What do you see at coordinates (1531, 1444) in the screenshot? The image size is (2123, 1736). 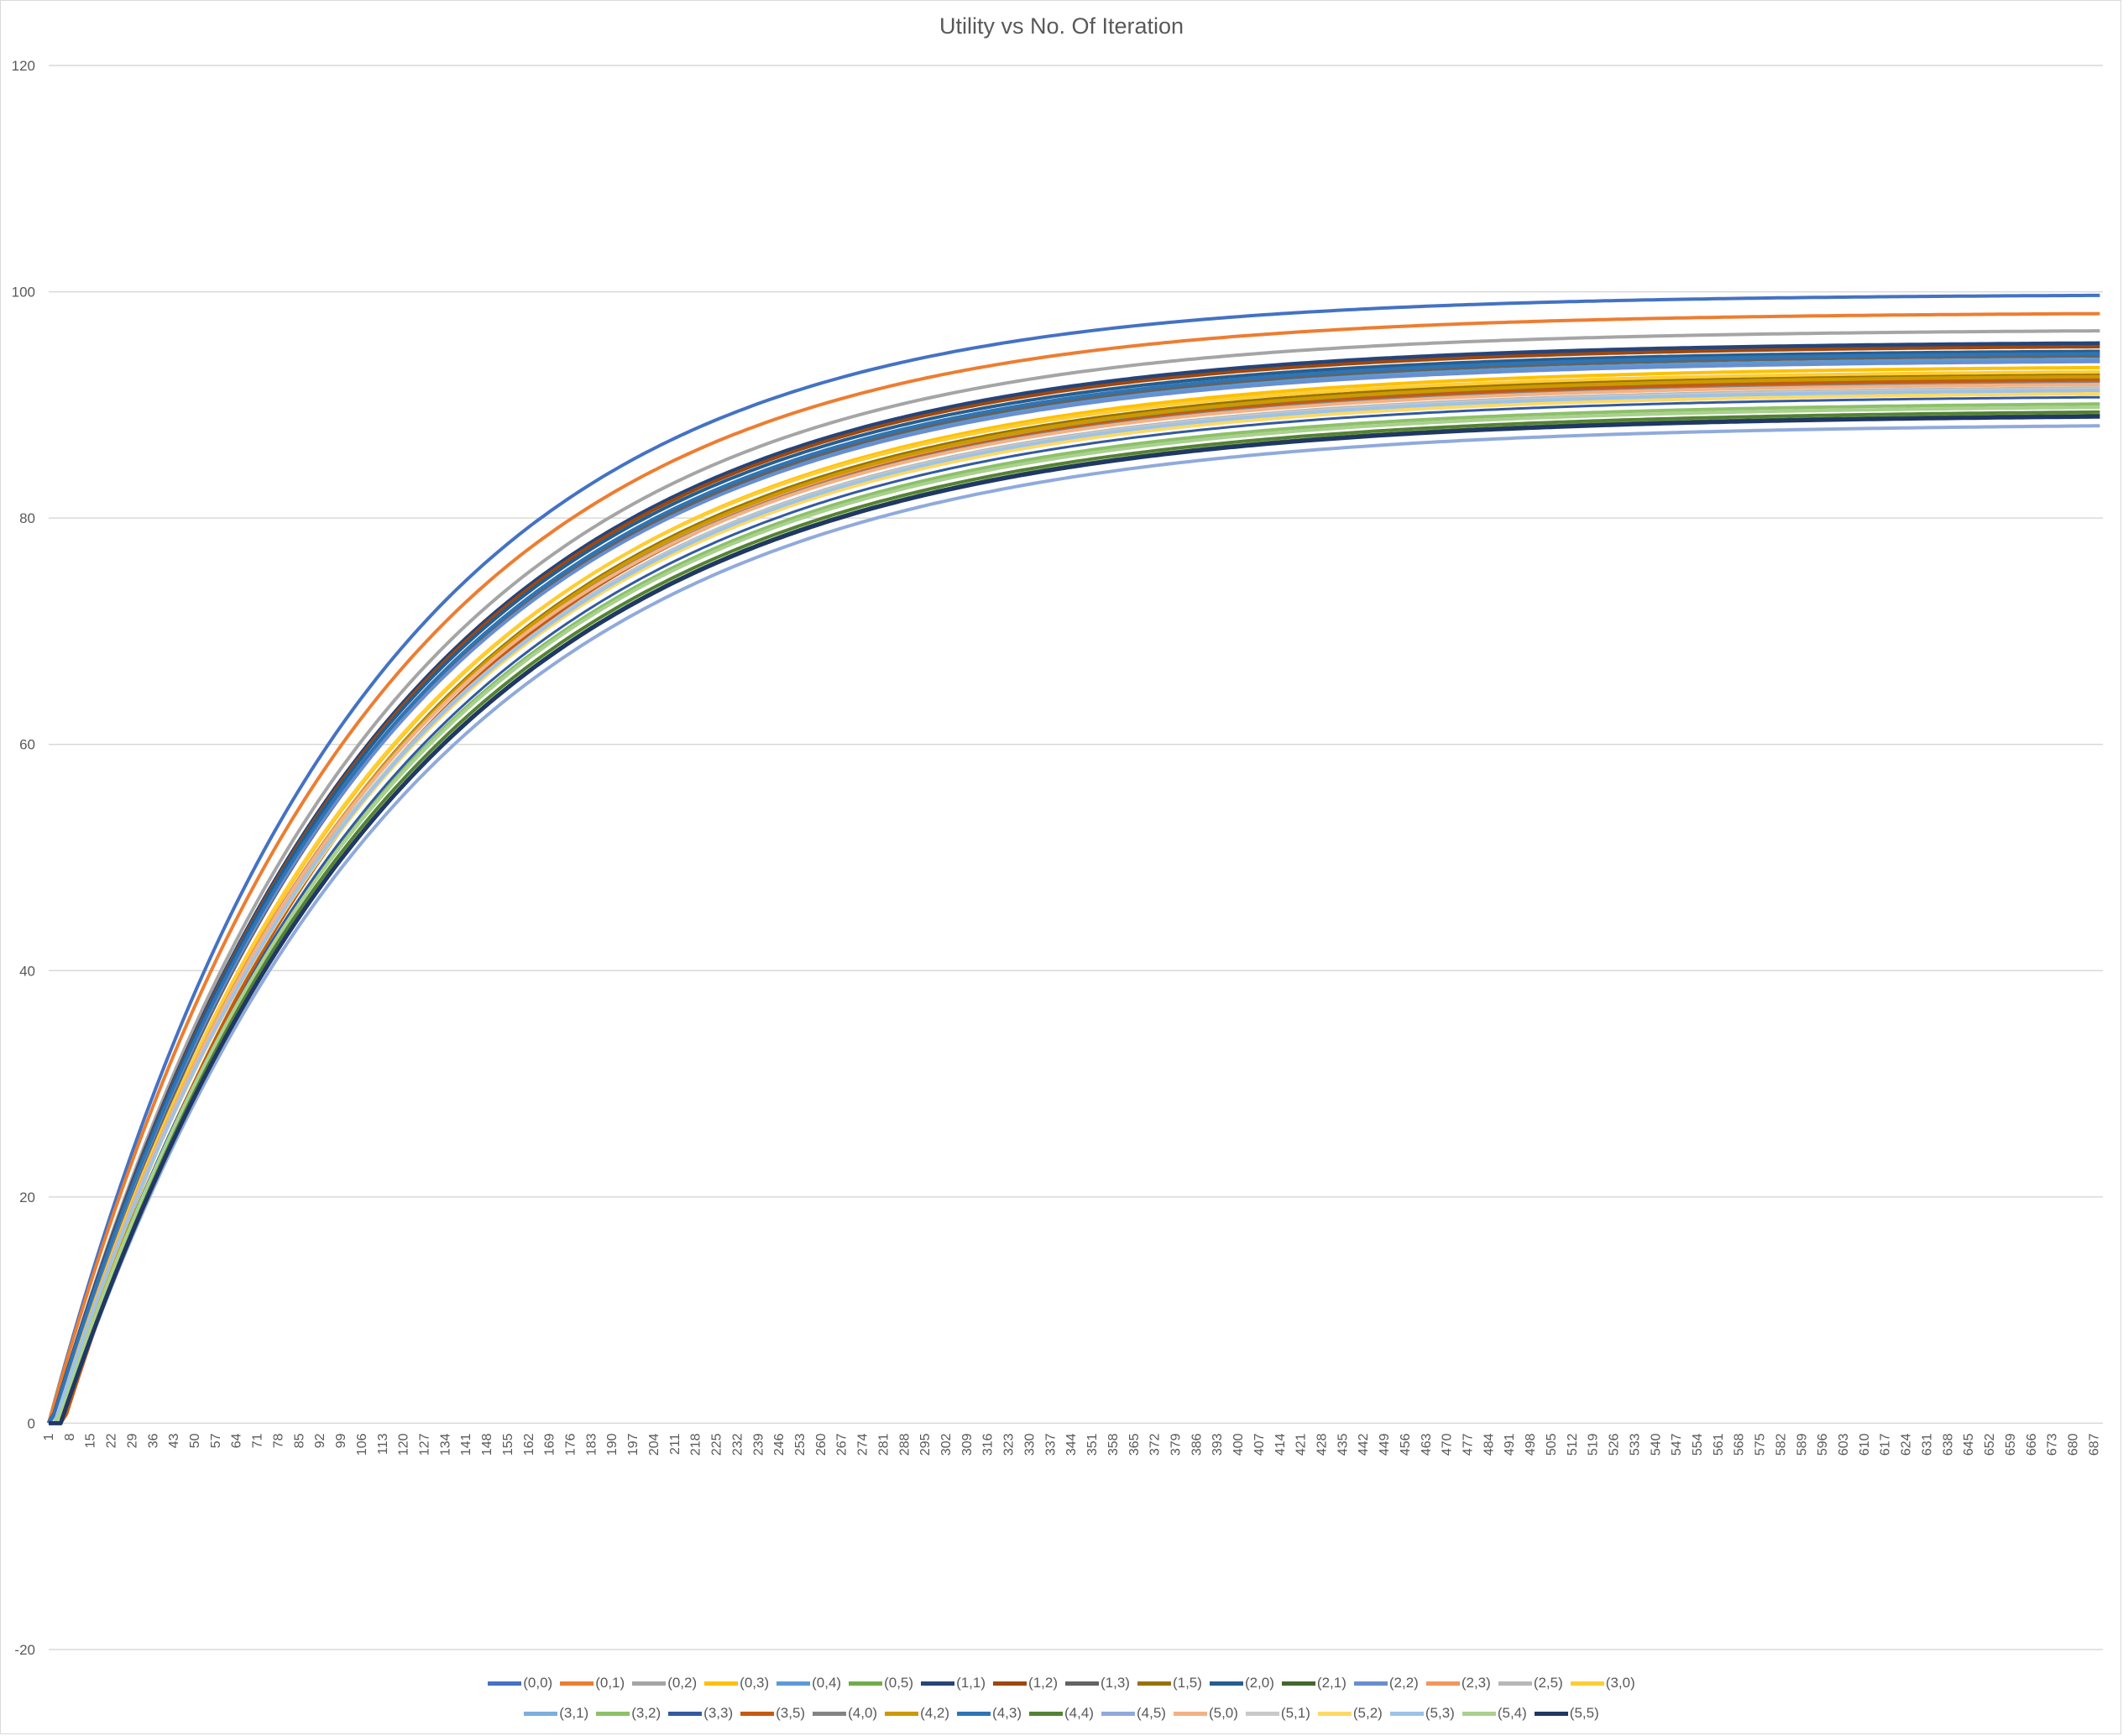 I see `x-tick-label: 498` at bounding box center [1531, 1444].